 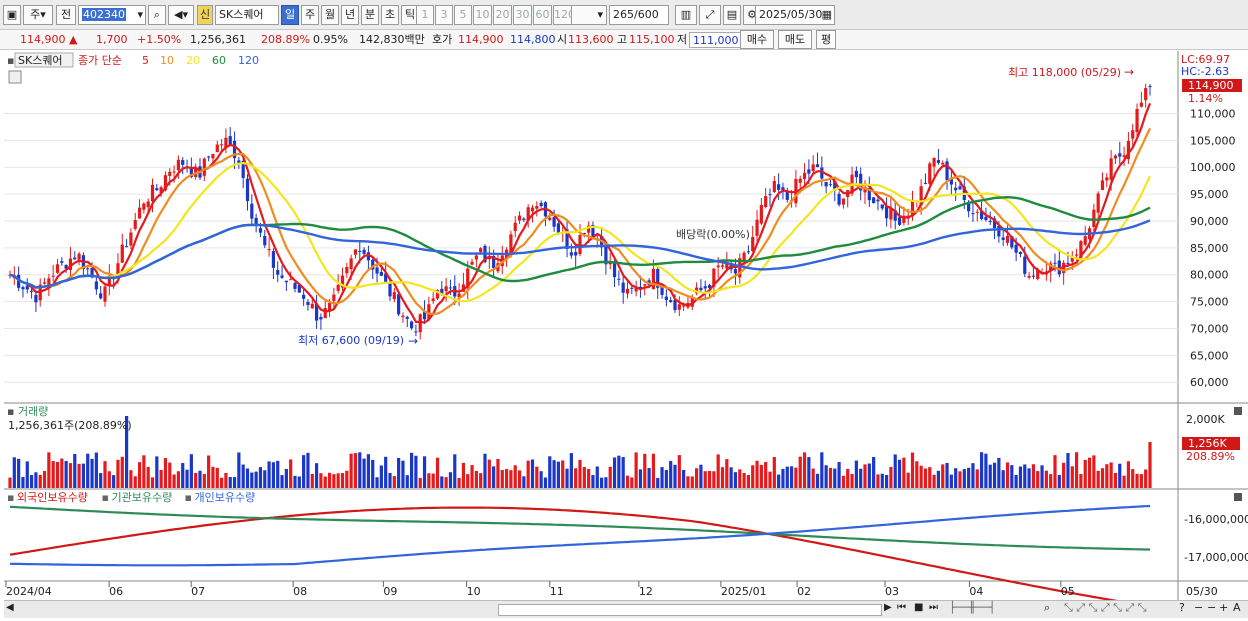 I want to click on grid-toggle-icon, so click(x=15, y=77).